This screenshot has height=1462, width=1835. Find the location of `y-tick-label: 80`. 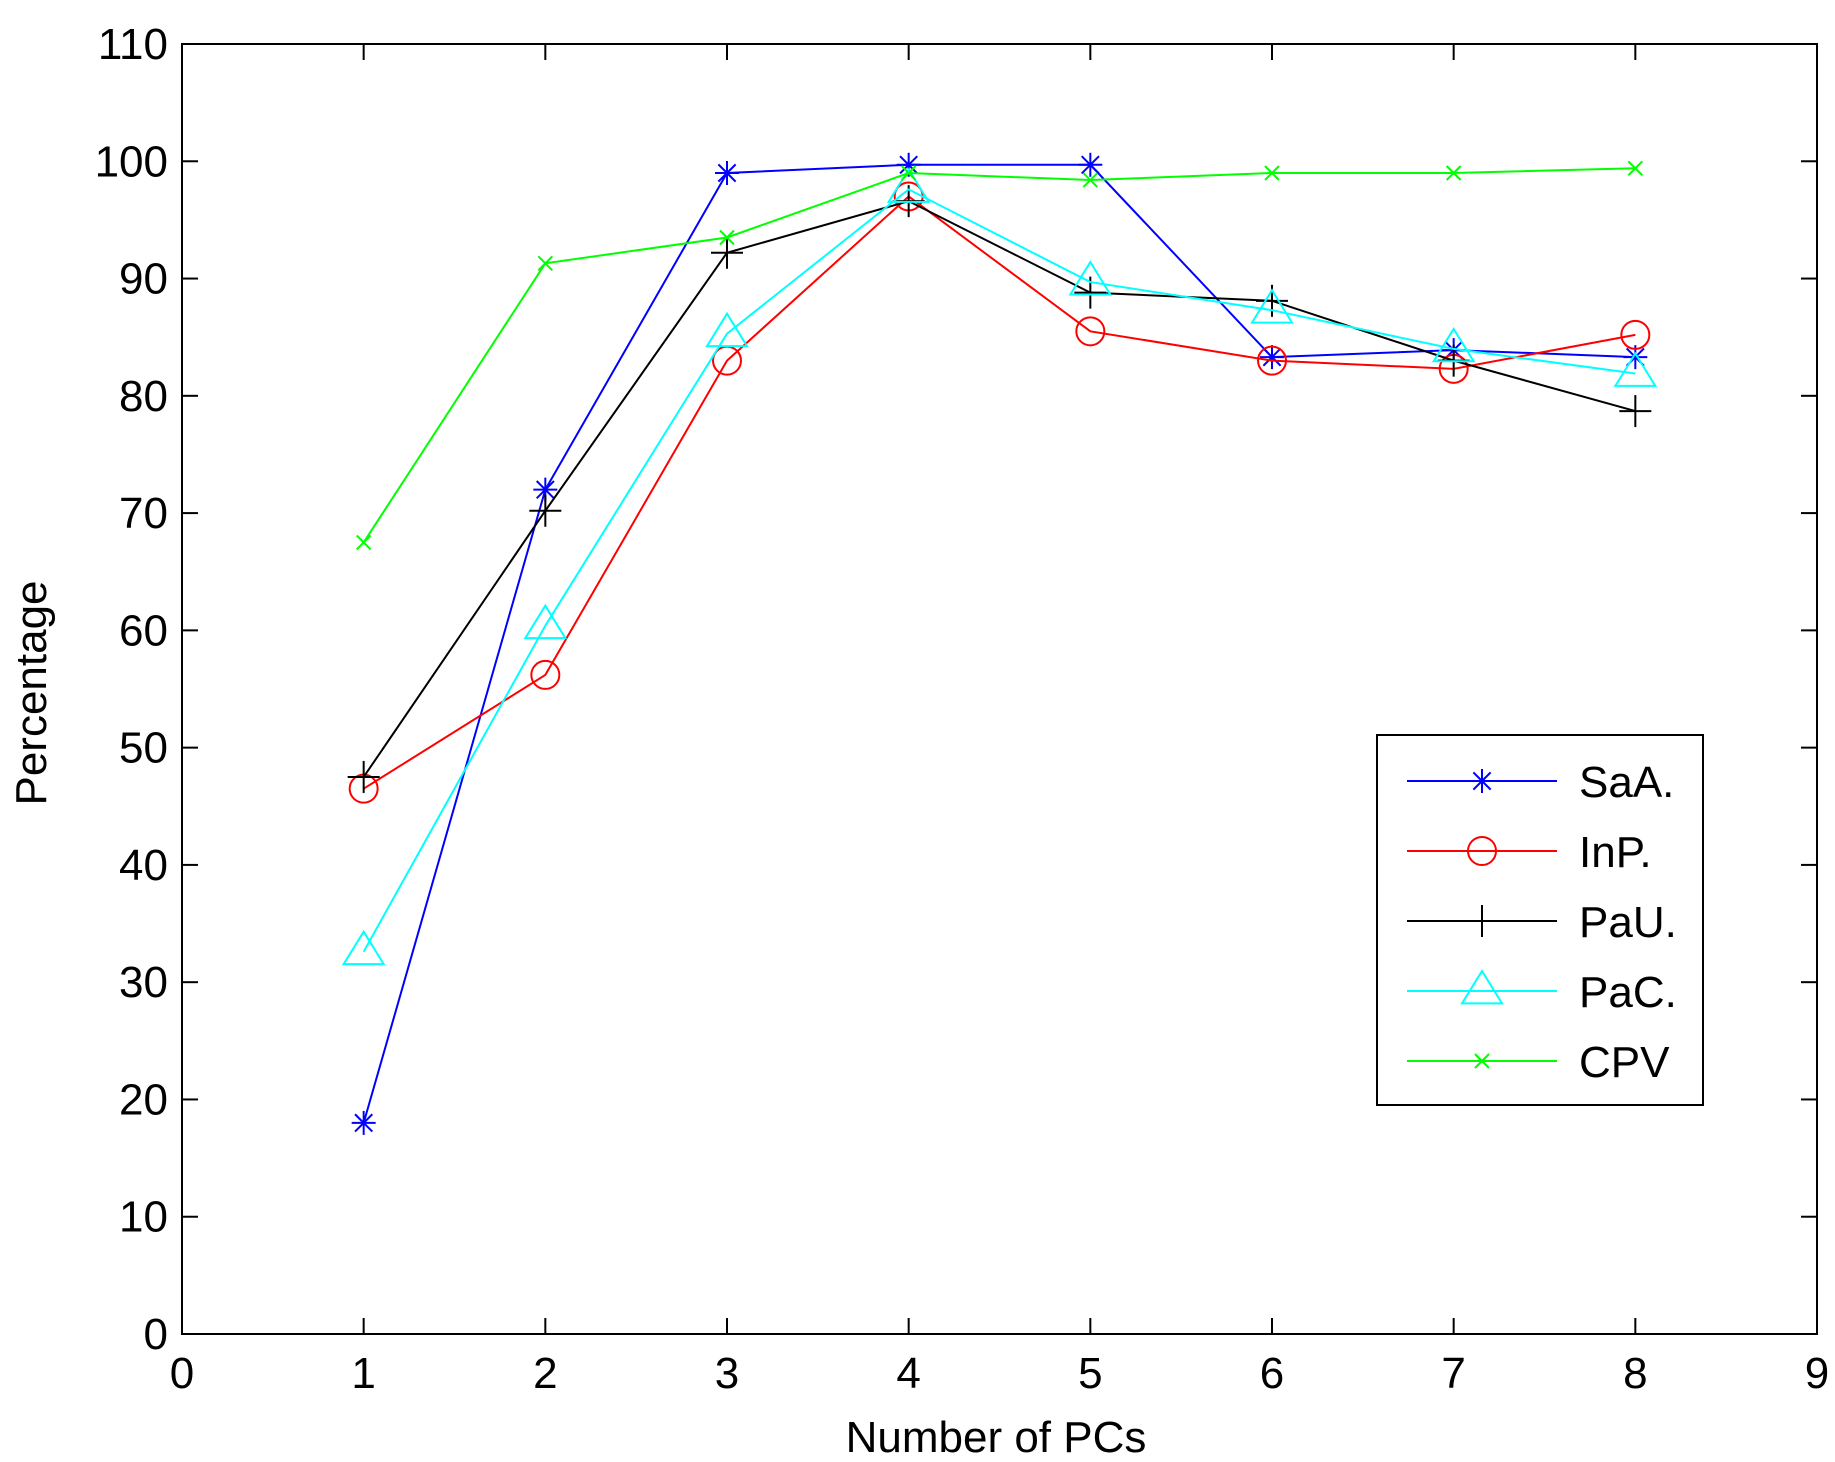

y-tick-label: 80 is located at coordinates (143, 396).